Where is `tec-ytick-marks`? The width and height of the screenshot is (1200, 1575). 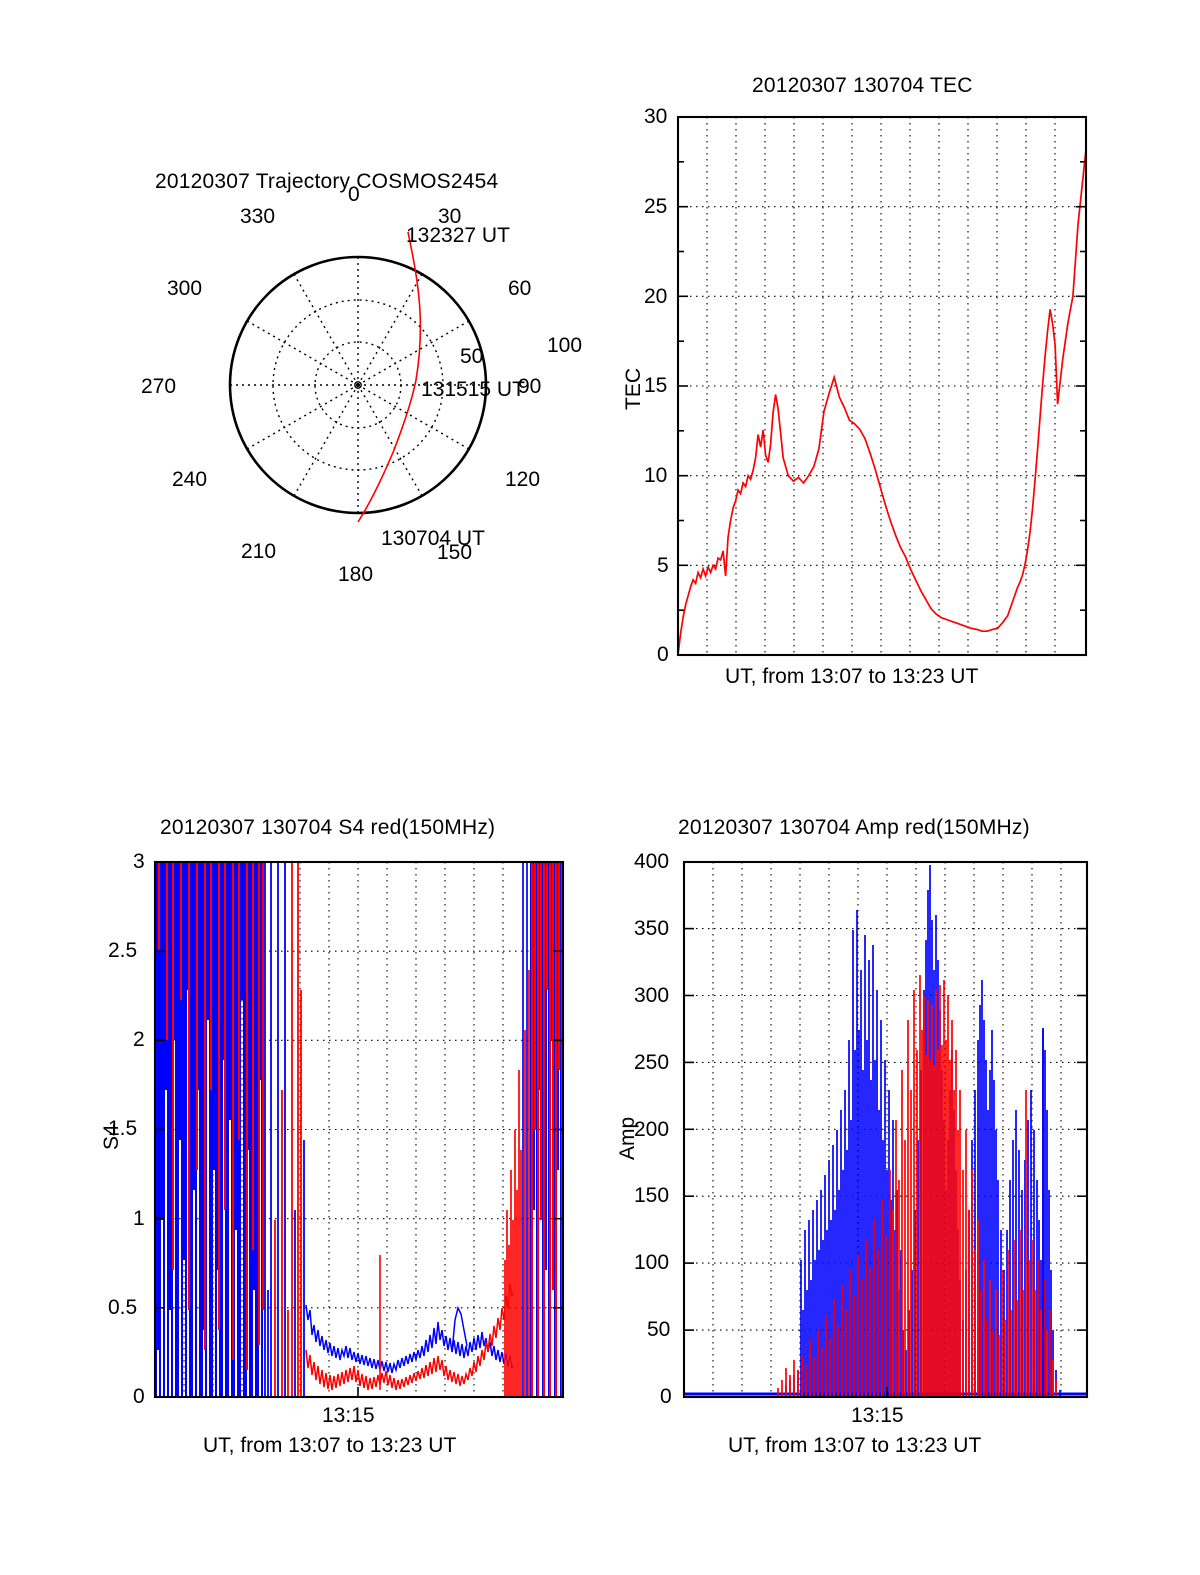 tec-ytick-marks is located at coordinates (882, 386).